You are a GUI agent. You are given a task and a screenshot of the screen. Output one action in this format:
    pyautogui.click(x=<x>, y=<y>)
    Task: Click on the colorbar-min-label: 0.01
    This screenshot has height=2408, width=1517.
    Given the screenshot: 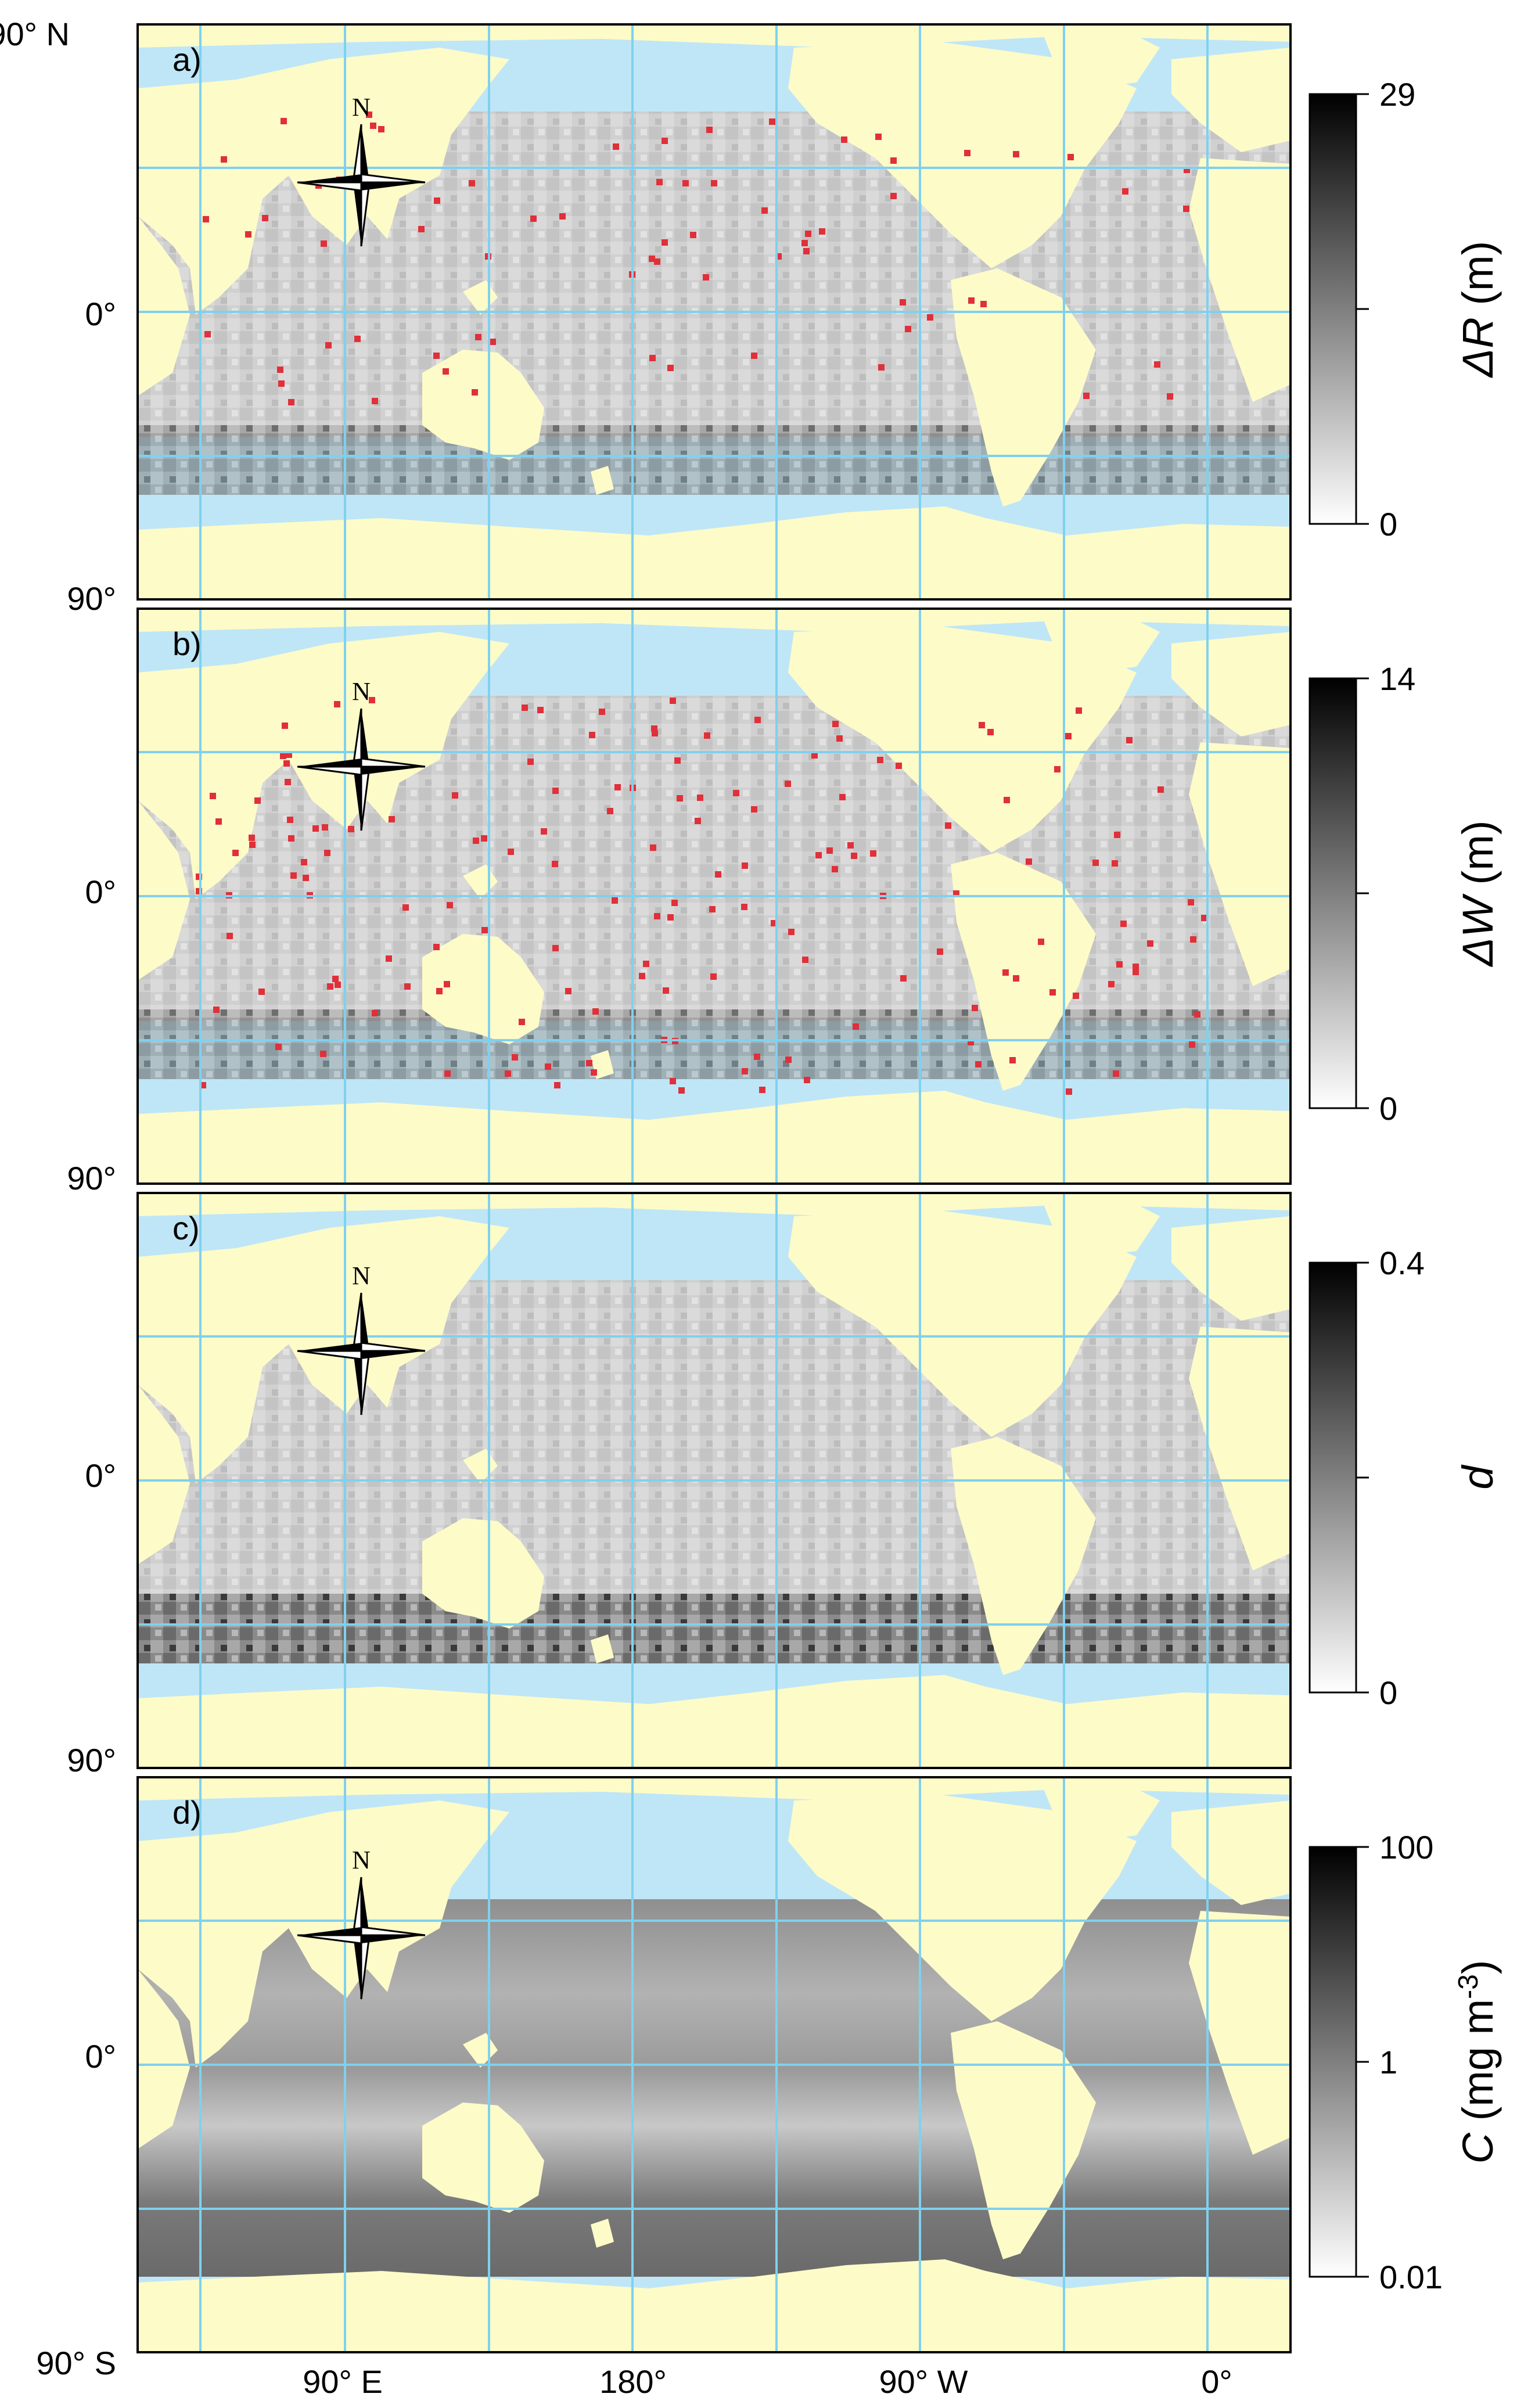 What is the action you would take?
    pyautogui.click(x=1411, y=2277)
    